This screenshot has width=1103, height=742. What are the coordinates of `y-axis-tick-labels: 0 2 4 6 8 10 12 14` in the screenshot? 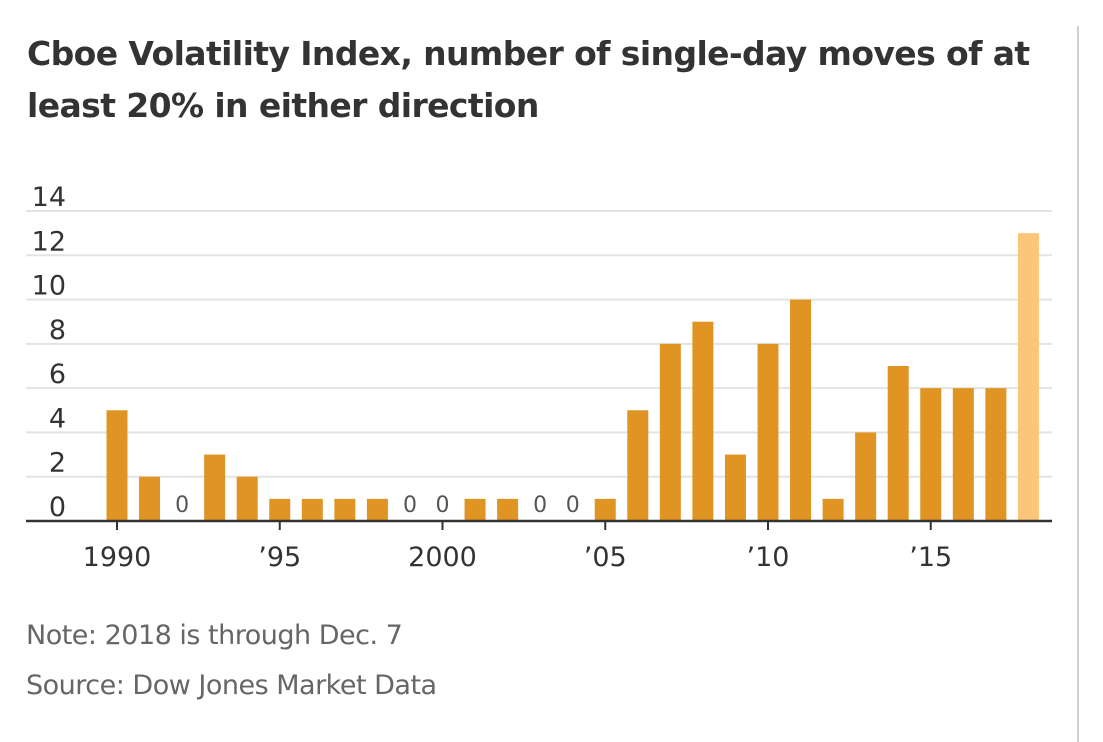 It's located at (49, 352).